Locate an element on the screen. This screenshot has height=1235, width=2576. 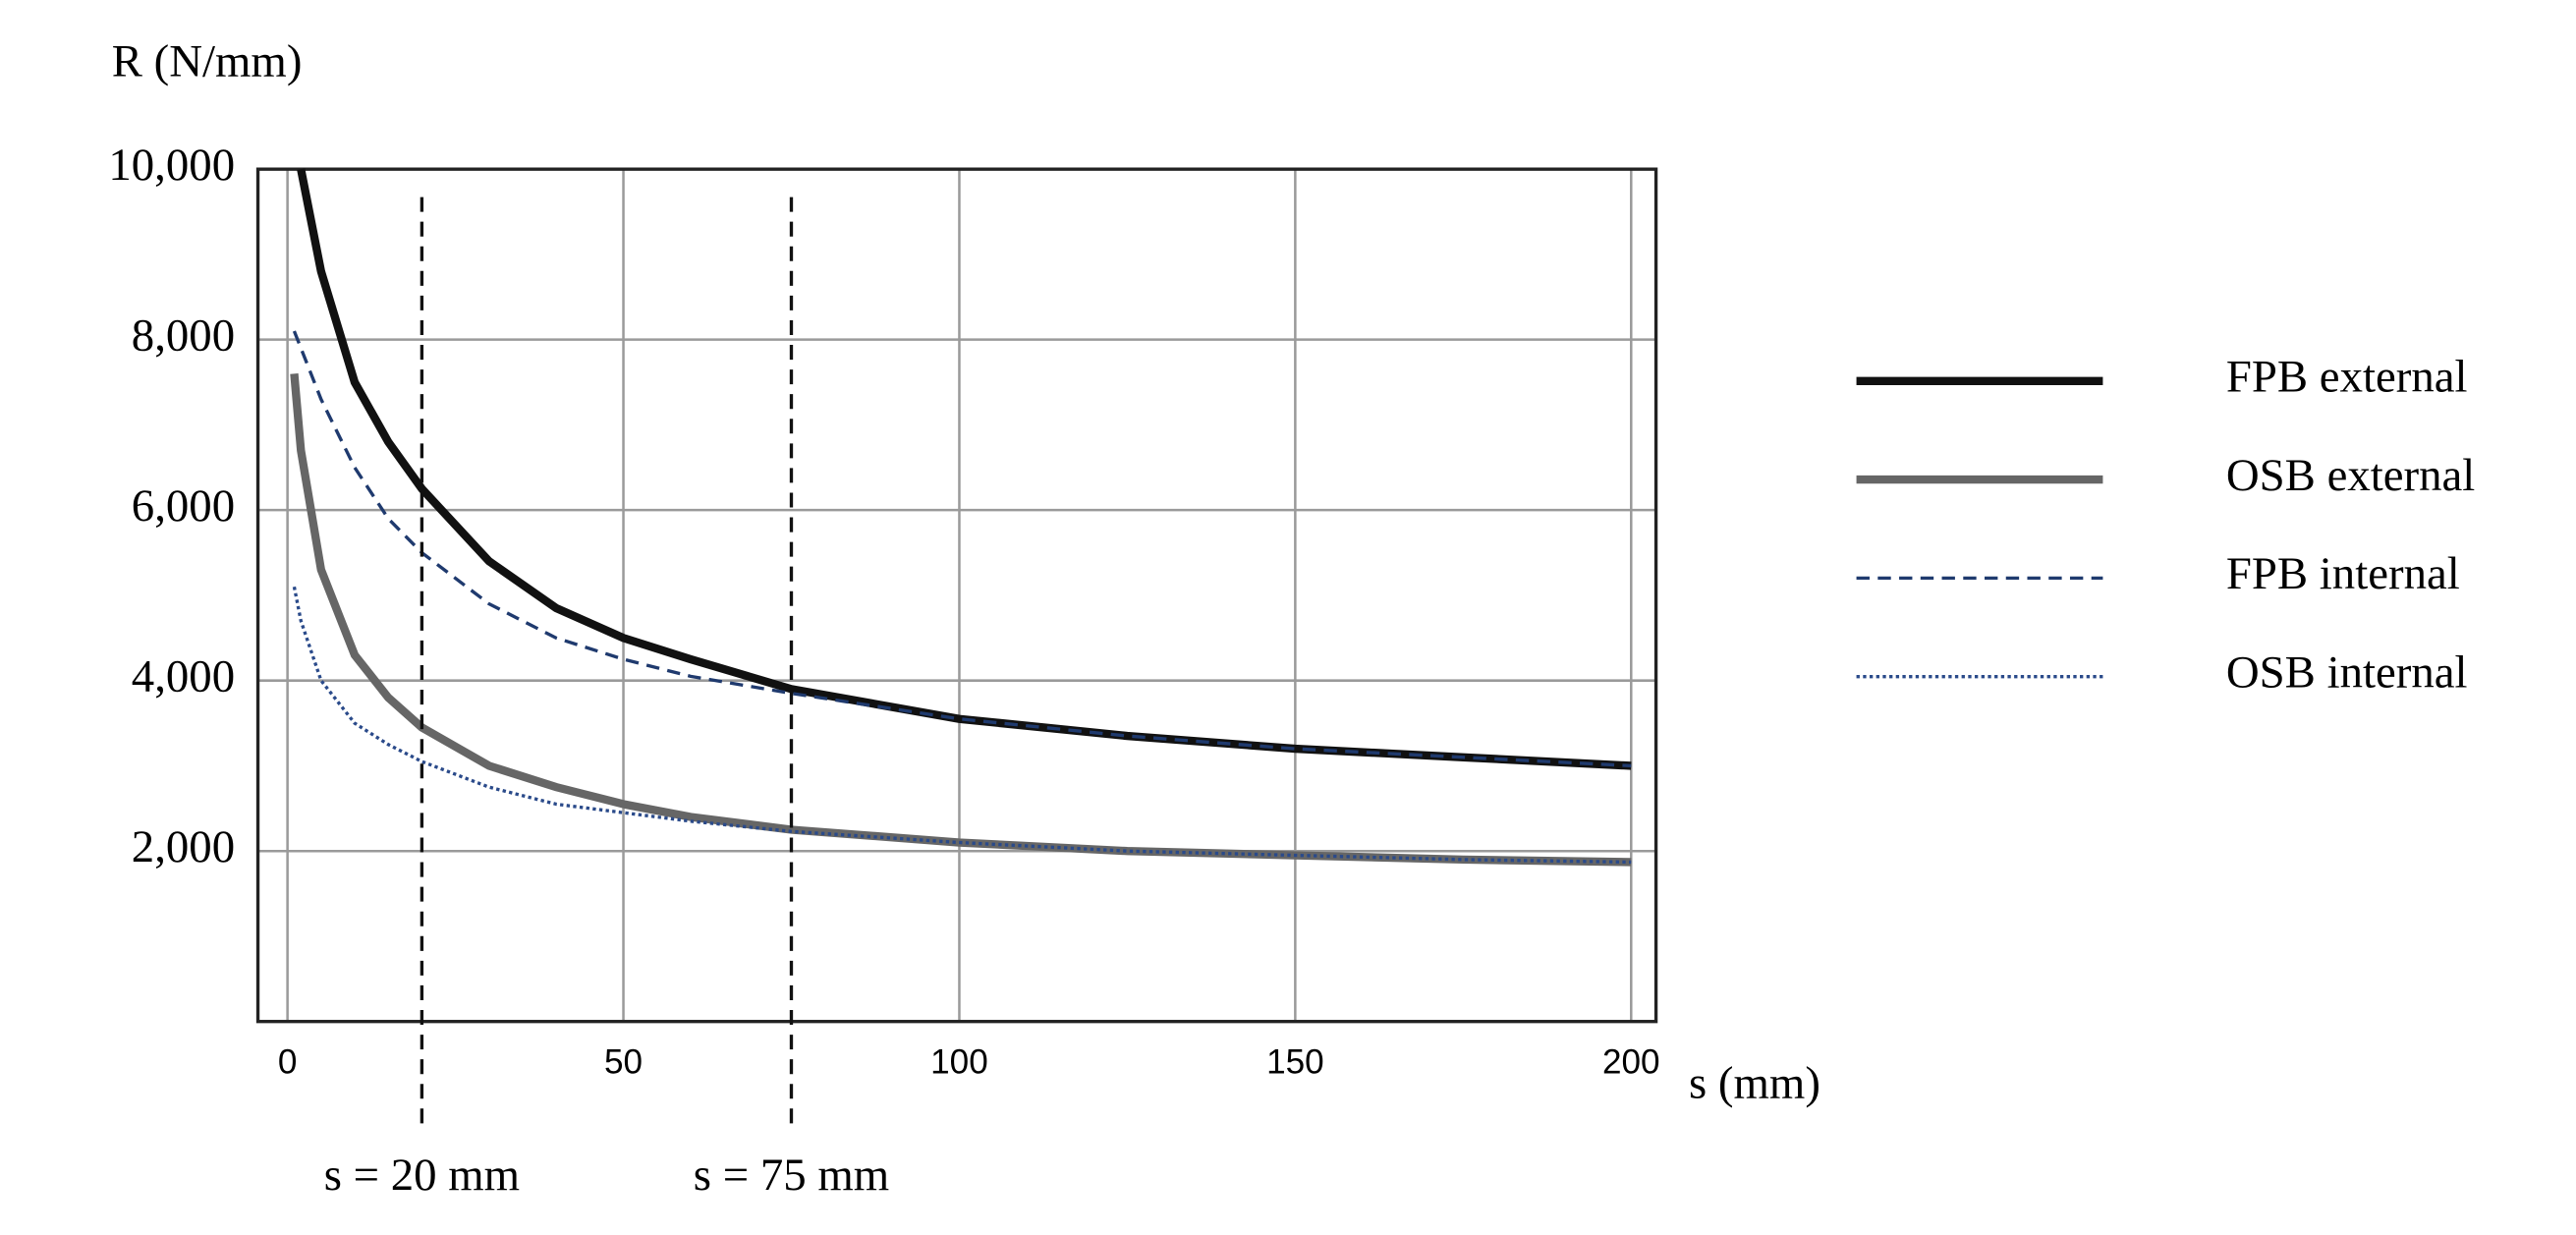
y-tick-label: 4,000 is located at coordinates (183, 676).